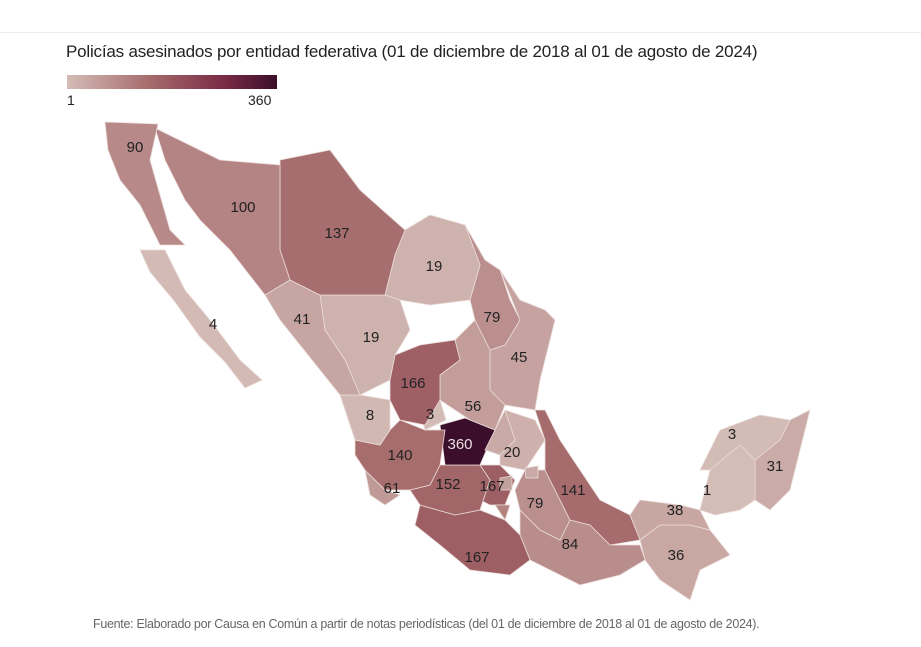 This screenshot has height=647, width=921. Describe the element at coordinates (399, 455) in the screenshot. I see `state-value-label: 140` at that location.